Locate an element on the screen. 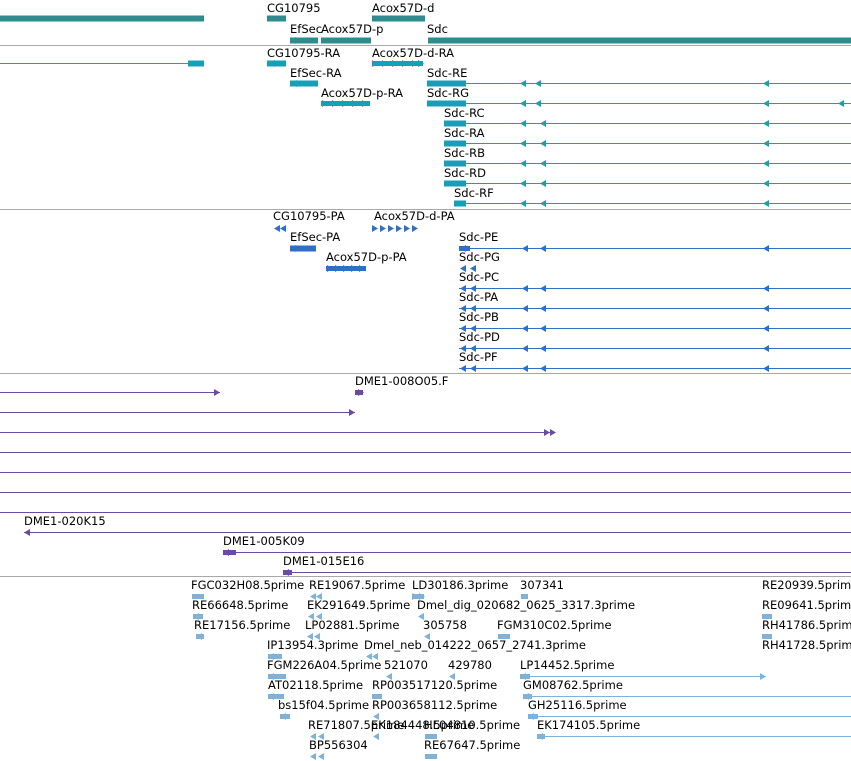 This screenshot has height=761, width=851. gene-efsec-label: EfSec is located at coordinates (306, 29).